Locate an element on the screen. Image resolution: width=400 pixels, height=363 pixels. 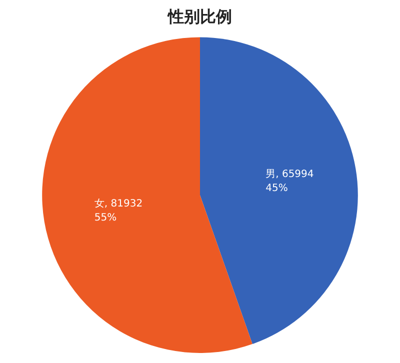
slice-label: 女, 81932 55% is located at coordinates (118, 210).